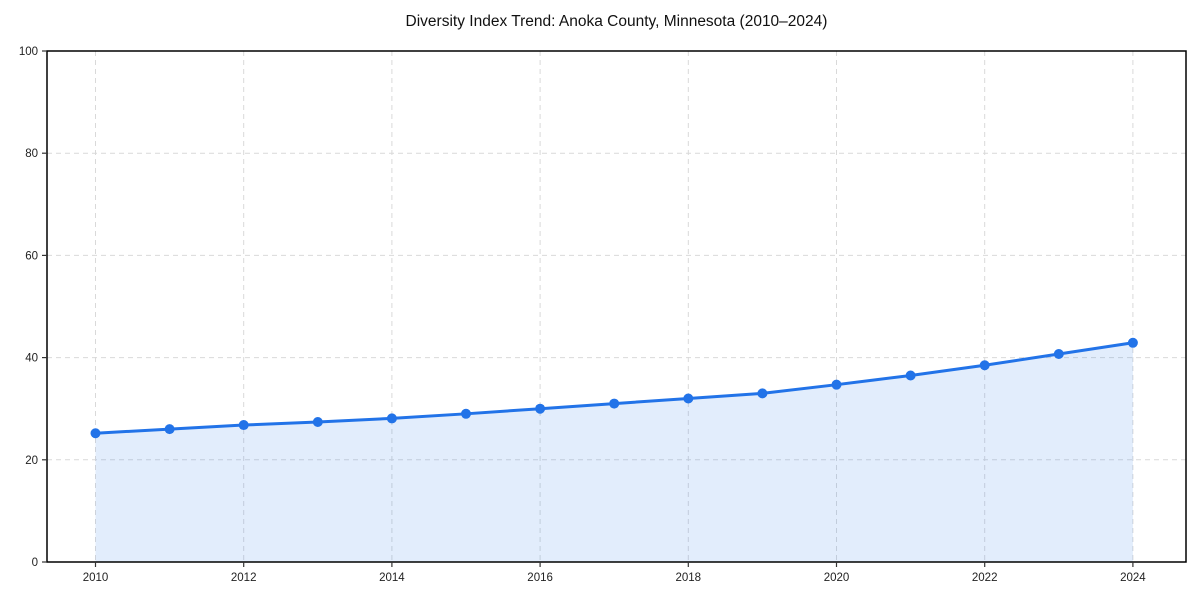  Describe the element at coordinates (244, 578) in the screenshot. I see `x-tick-label: 2012` at that location.